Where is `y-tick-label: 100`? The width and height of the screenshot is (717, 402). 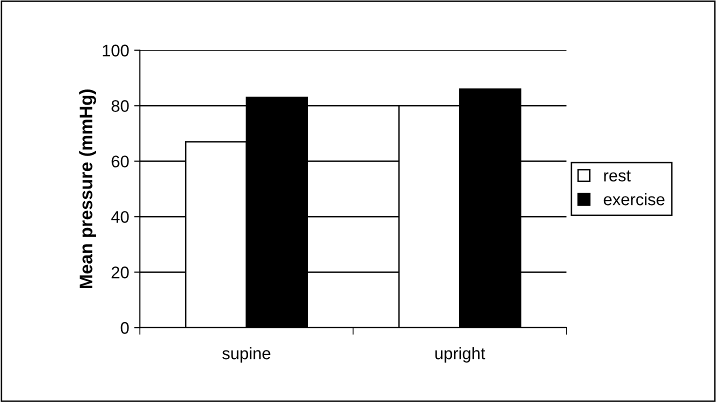
y-tick-label: 100 is located at coordinates (115, 50).